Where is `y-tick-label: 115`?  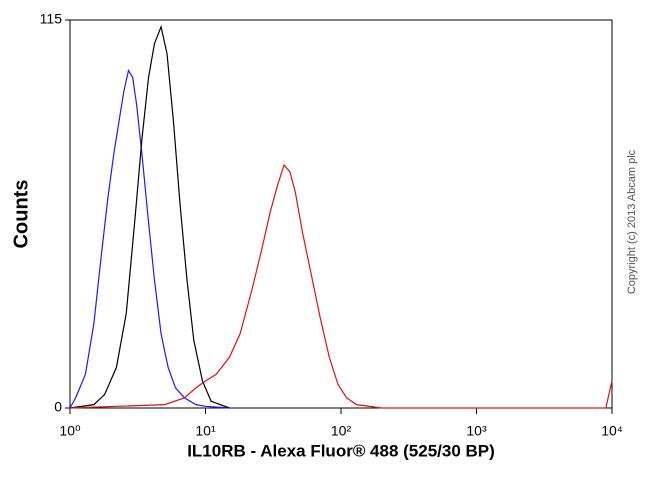
y-tick-label: 115 is located at coordinates (51, 19).